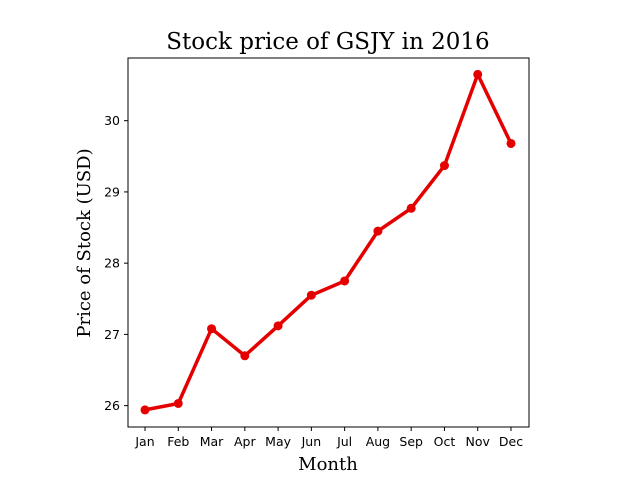  What do you see at coordinates (112, 120) in the screenshot?
I see `y-tick-label: 30` at bounding box center [112, 120].